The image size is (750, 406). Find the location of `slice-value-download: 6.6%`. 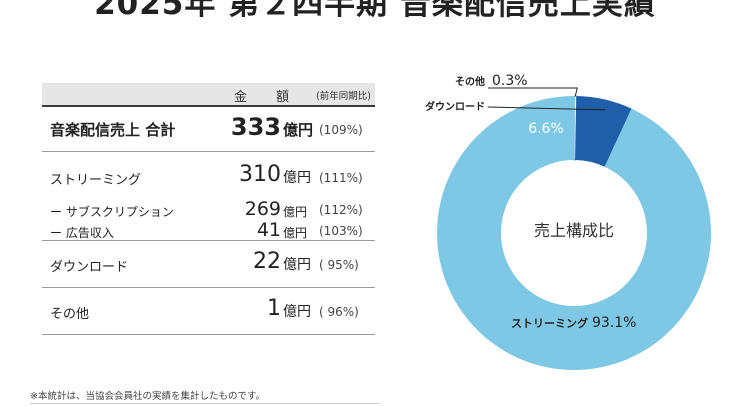

slice-value-download: 6.6% is located at coordinates (546, 129).